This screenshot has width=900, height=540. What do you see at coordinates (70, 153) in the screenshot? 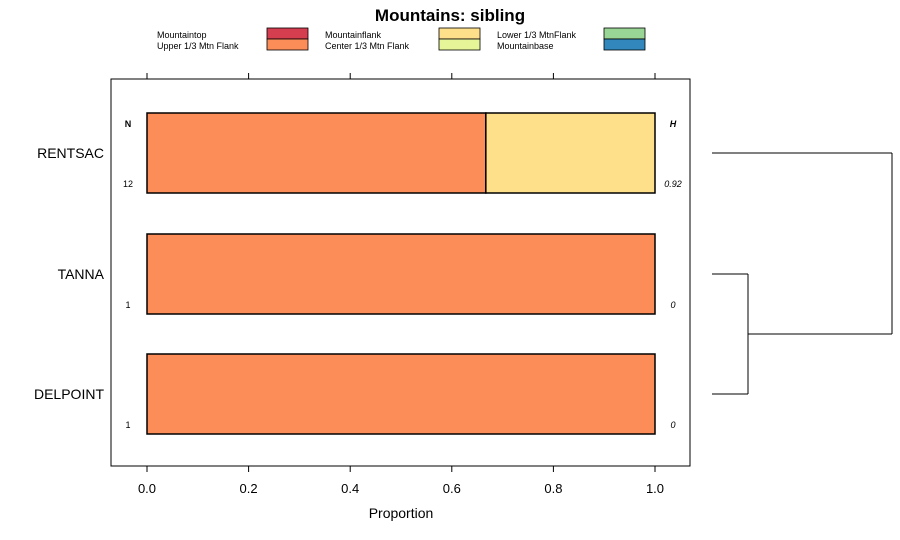
I see `y-category-label: RENTSAC` at bounding box center [70, 153].